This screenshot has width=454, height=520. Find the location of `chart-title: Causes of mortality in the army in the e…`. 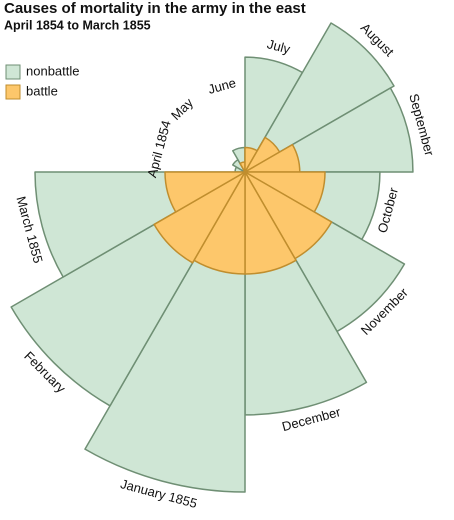

chart-title: Causes of mortality in the army in the e… is located at coordinates (155, 8).